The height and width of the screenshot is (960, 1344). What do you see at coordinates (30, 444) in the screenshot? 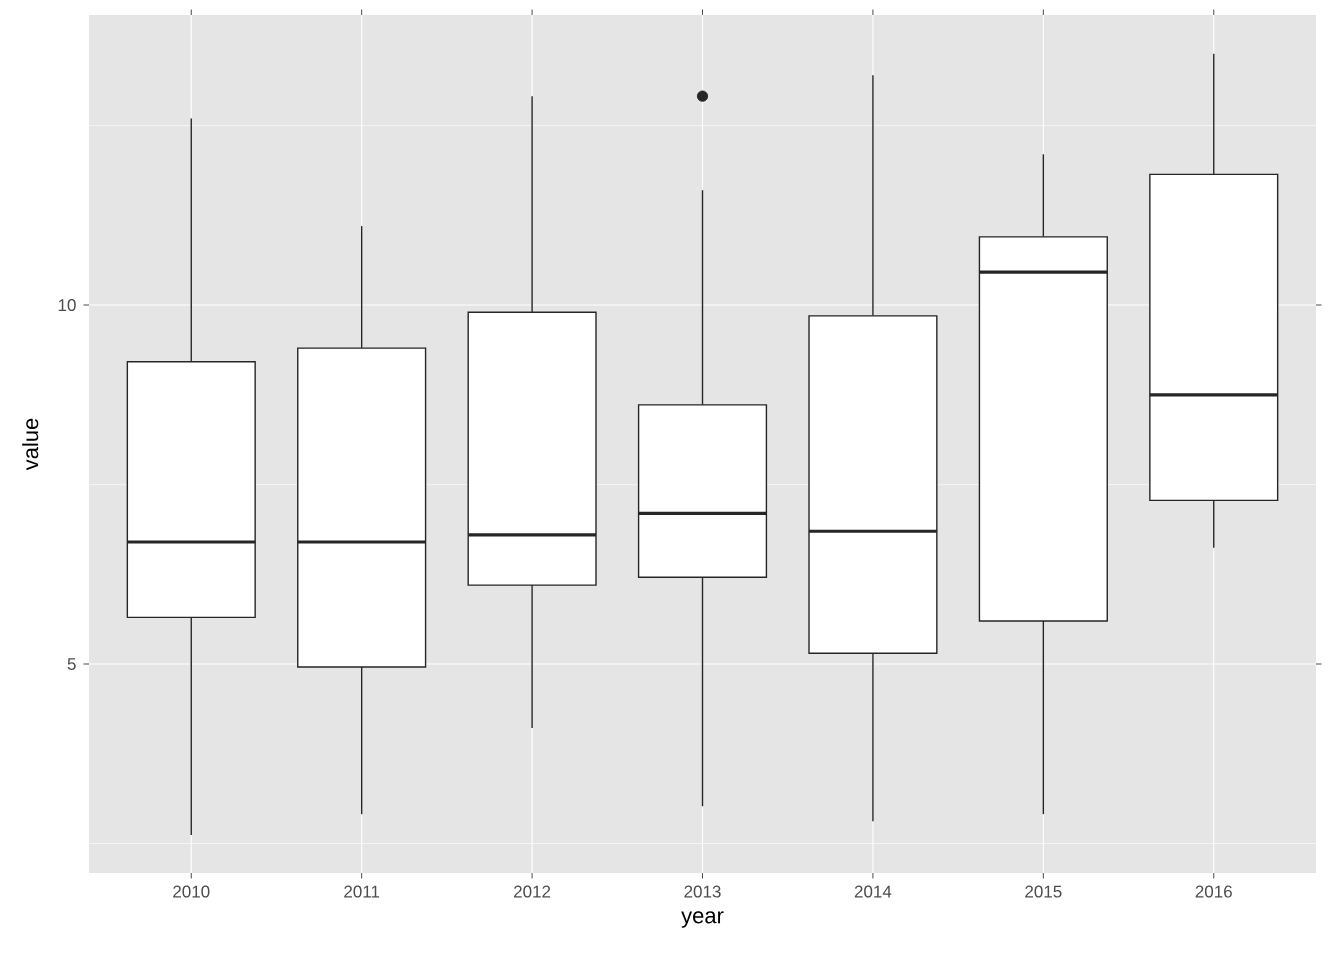
I see `y-axis-title: value` at bounding box center [30, 444].